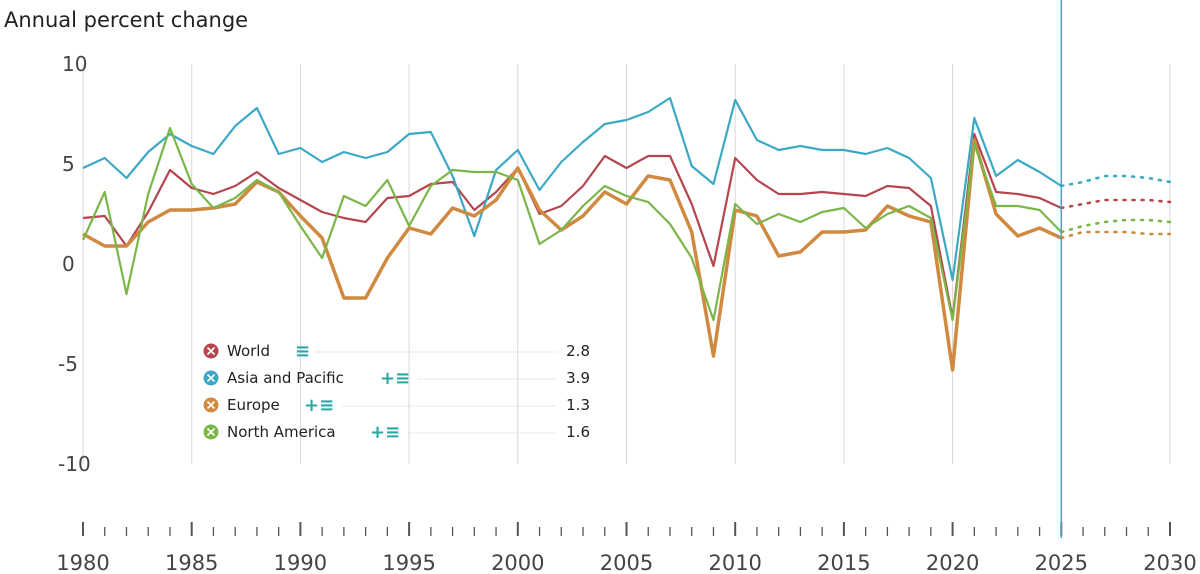 The image size is (1200, 574). I want to click on x-tick-label: 1995, so click(408, 562).